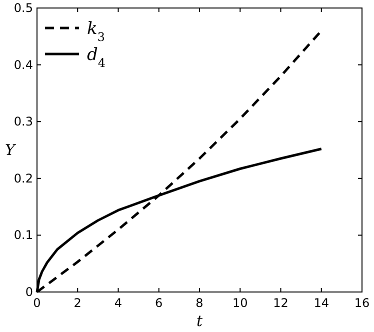 This screenshot has width=374, height=332. I want to click on x-tick-label: 4, so click(118, 303).